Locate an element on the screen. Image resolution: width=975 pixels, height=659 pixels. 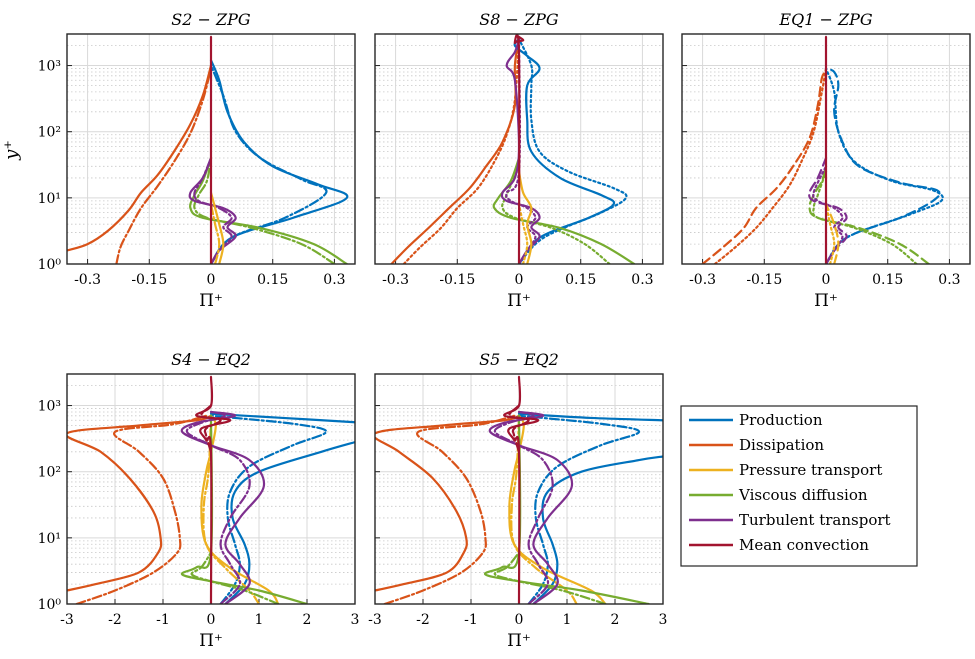
legend-label-turbulent-transport: Turbulent transport is located at coordinates (815, 520).